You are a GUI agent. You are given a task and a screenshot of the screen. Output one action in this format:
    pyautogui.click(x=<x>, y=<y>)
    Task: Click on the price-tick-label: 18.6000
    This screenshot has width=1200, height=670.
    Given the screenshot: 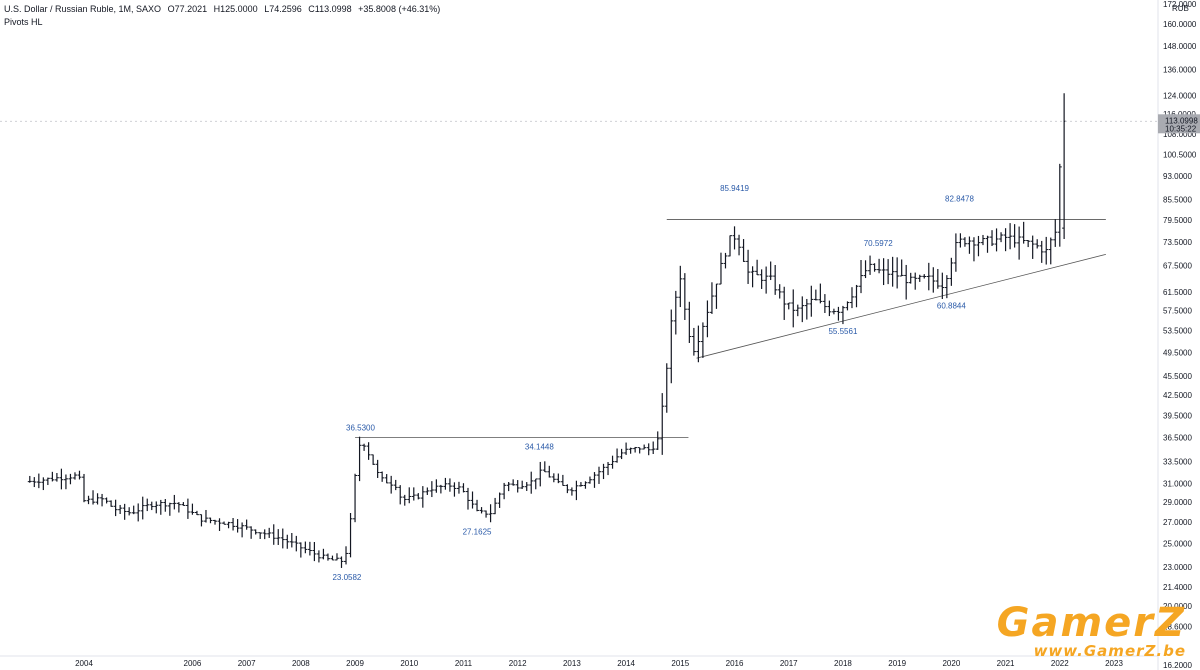 What is the action you would take?
    pyautogui.click(x=1177, y=626)
    